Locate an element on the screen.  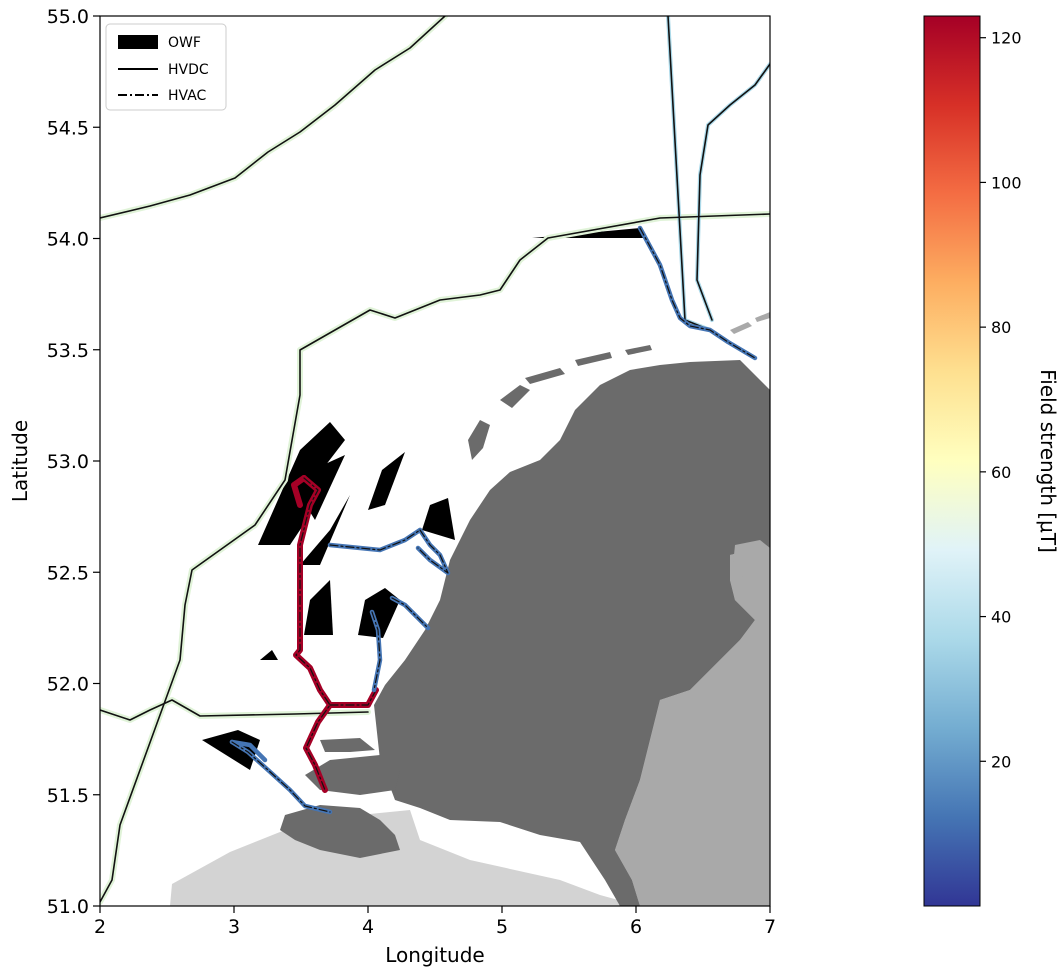
colorbar-tick-label: 40 is located at coordinates (1001, 617).